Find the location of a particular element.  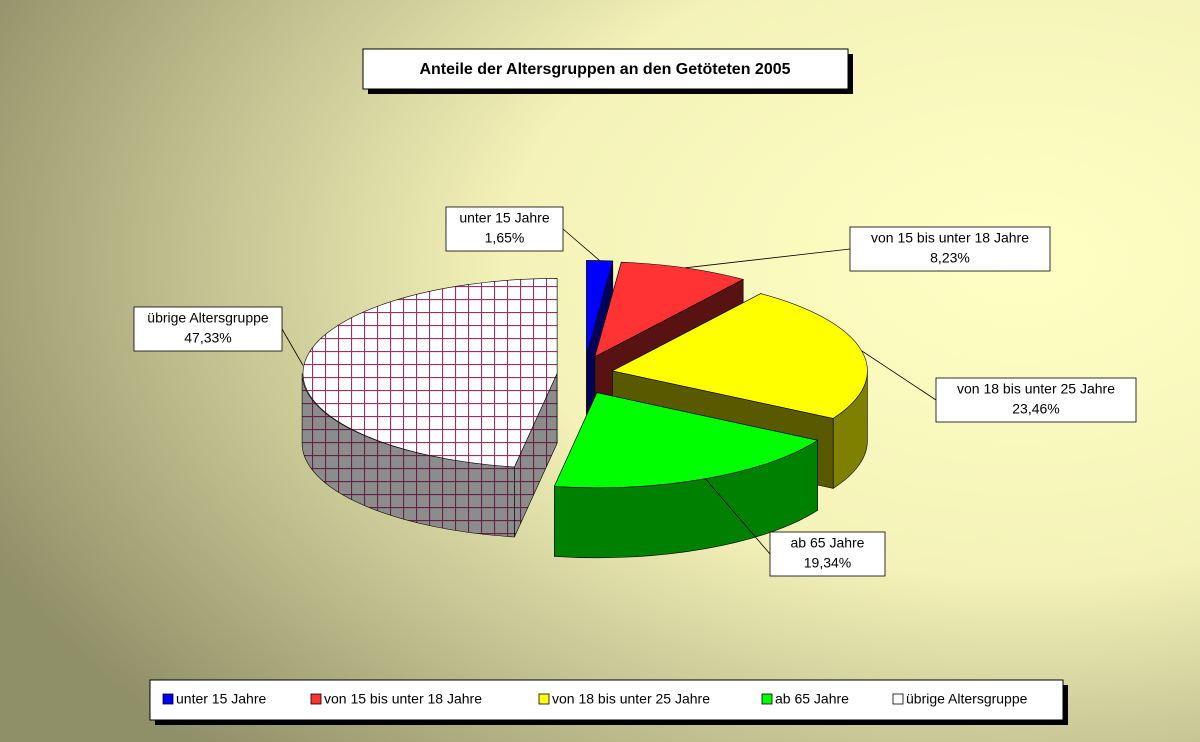

title-box is located at coordinates (605, 69).